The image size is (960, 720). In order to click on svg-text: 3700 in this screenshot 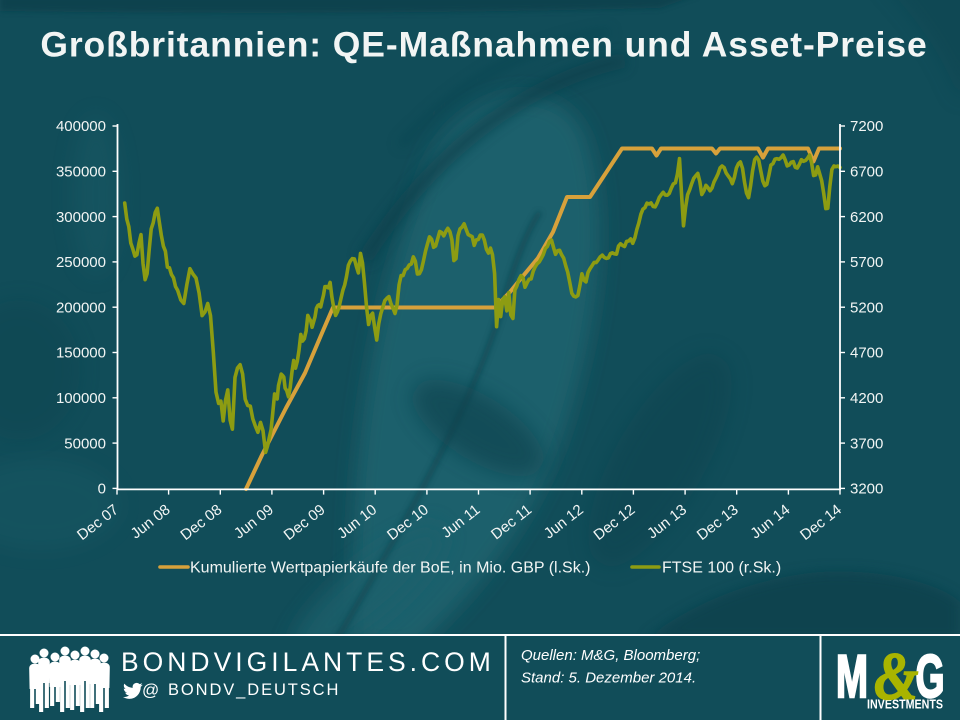, I will do `click(866, 443)`.